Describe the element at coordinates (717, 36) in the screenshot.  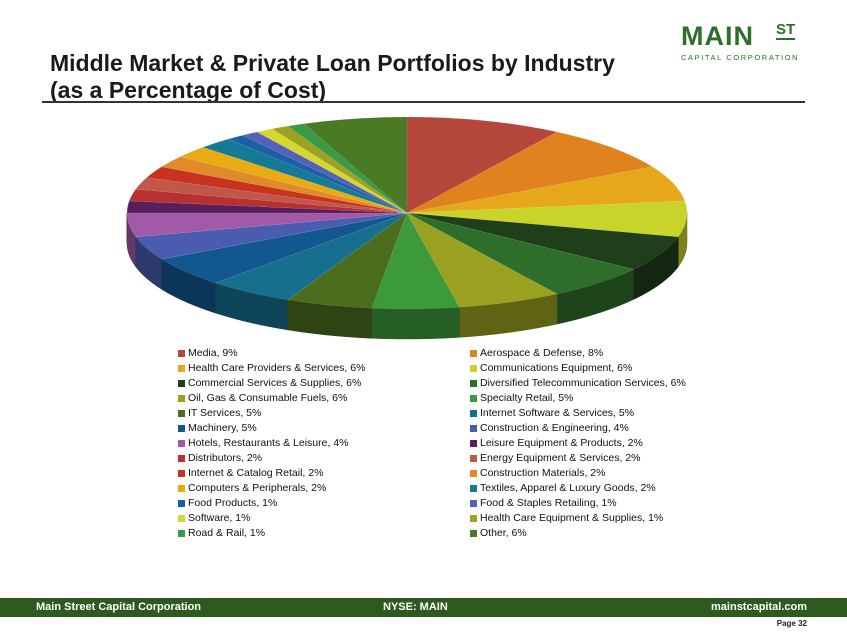
I see `logo-main-text: MAIN` at that location.